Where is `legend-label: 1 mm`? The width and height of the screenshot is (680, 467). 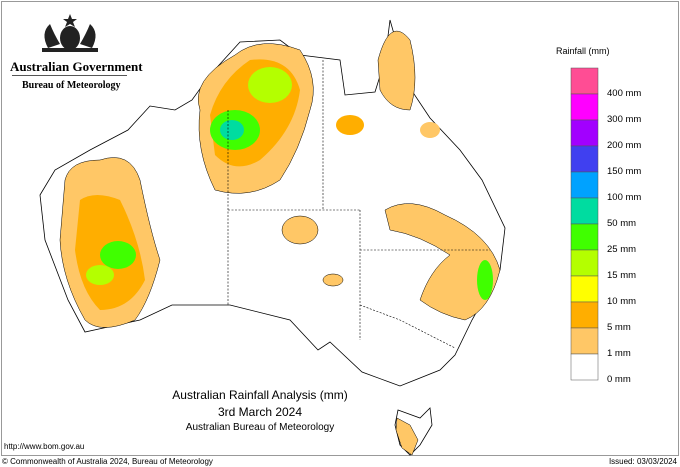 legend-label: 1 mm is located at coordinates (619, 353).